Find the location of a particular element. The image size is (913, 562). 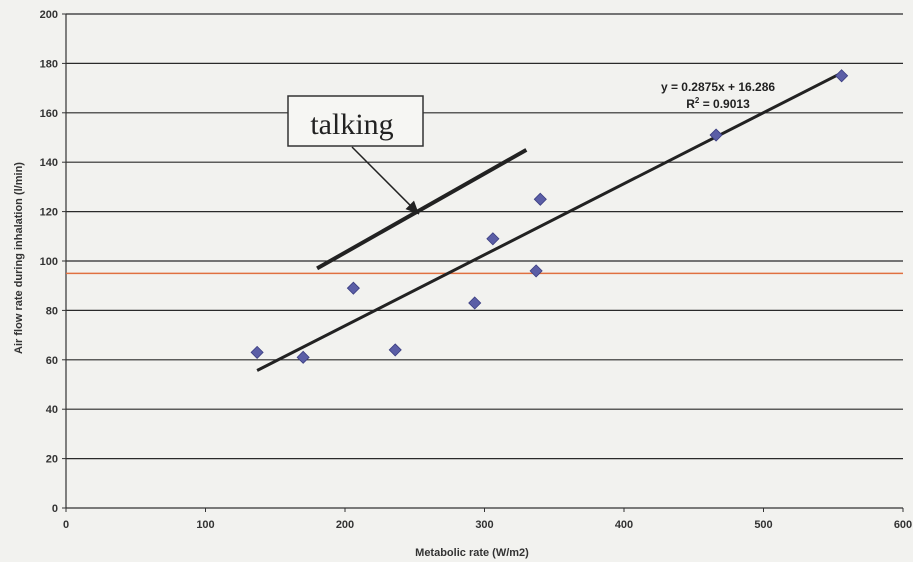

x-tick-label-300: 300 is located at coordinates (484, 525).